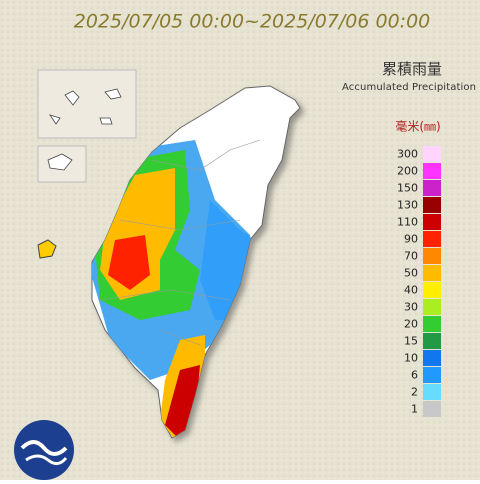 The width and height of the screenshot is (480, 484). What do you see at coordinates (252, 22) in the screenshot?
I see `title: 2025/07/05 00:00~2025/07/06 00:00` at bounding box center [252, 22].